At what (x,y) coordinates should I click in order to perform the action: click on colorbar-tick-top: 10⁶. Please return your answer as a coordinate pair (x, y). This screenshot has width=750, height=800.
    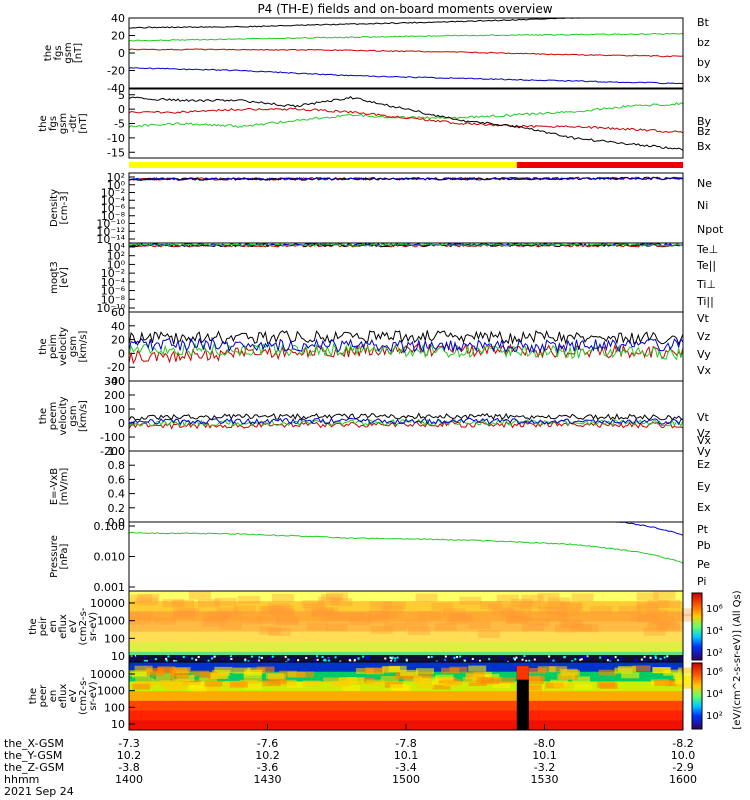
    Looking at the image, I should click on (714, 609).